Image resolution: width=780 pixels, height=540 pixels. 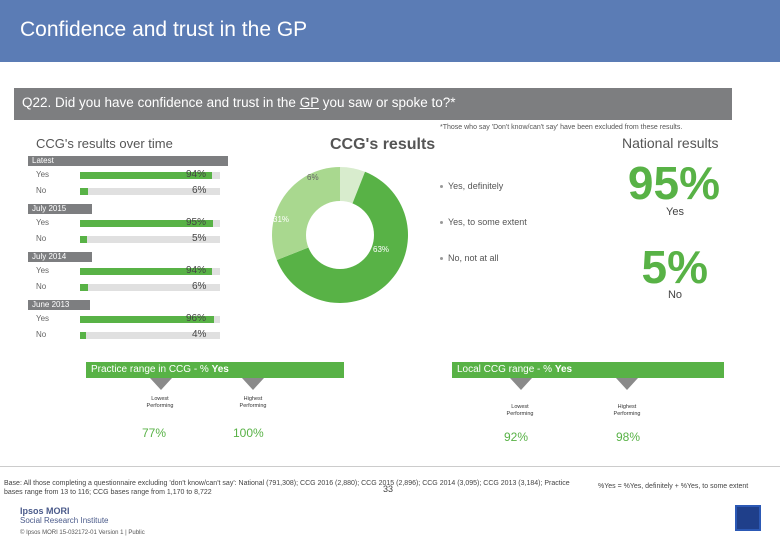 I want to click on national-yes-pct: 95%, so click(x=673, y=183).